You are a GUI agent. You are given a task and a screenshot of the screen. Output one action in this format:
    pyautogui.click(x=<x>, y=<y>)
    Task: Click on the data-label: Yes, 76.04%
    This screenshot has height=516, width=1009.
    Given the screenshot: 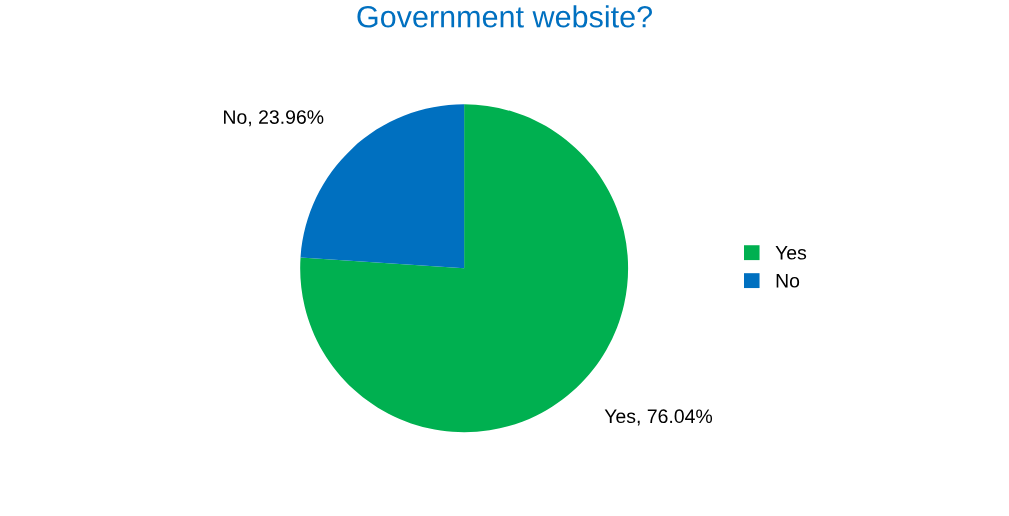 What is the action you would take?
    pyautogui.click(x=658, y=417)
    